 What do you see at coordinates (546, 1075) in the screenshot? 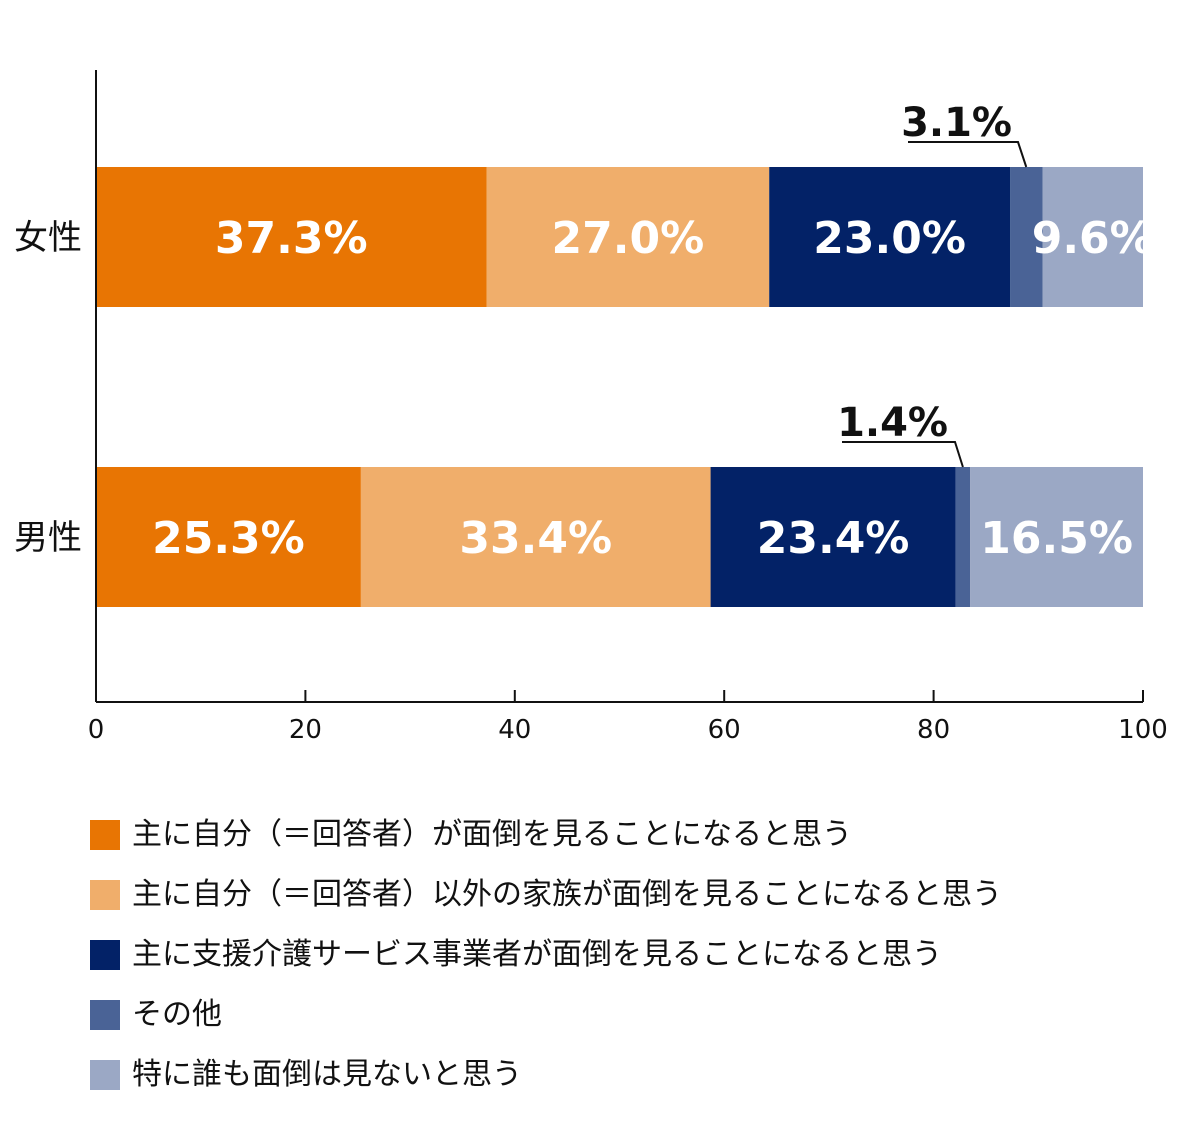
I see `legend-item: 特に誰も面倒は見ないと思う` at bounding box center [546, 1075].